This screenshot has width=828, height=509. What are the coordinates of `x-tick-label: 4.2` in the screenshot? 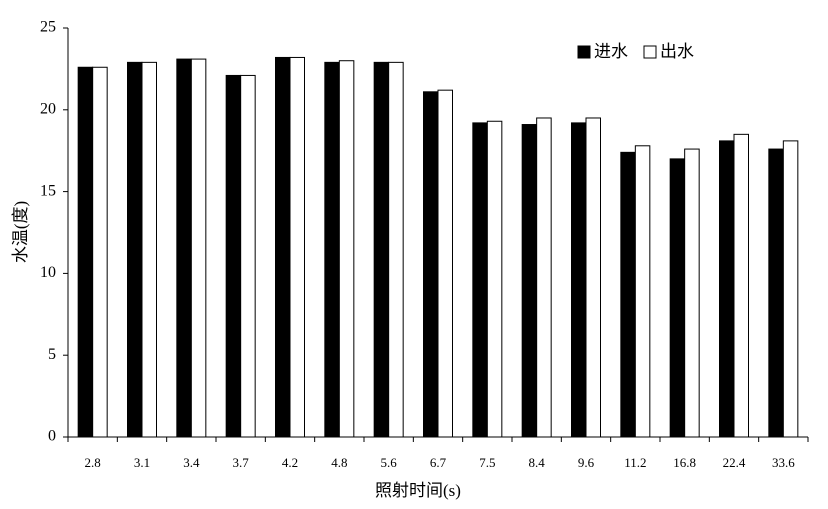 It's located at (290, 462).